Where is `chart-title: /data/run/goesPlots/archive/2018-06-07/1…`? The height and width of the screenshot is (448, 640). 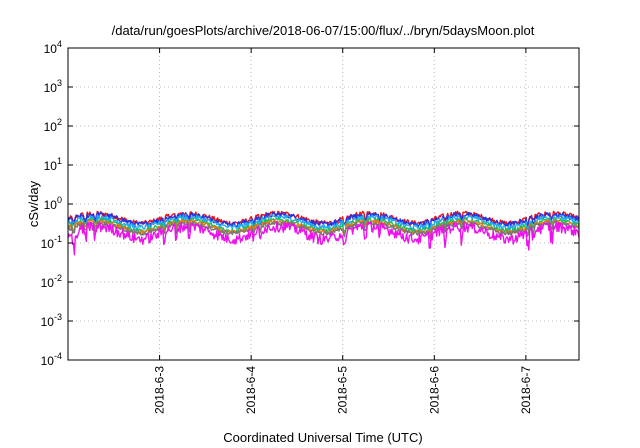
chart-title: /data/run/goesPlots/archive/2018-06-07/1… is located at coordinates (323, 30).